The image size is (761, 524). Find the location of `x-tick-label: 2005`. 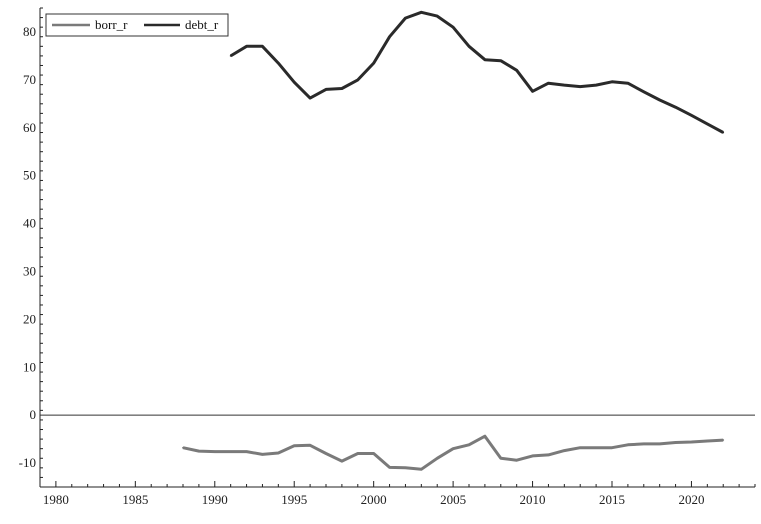

x-tick-label: 2005 is located at coordinates (453, 499).